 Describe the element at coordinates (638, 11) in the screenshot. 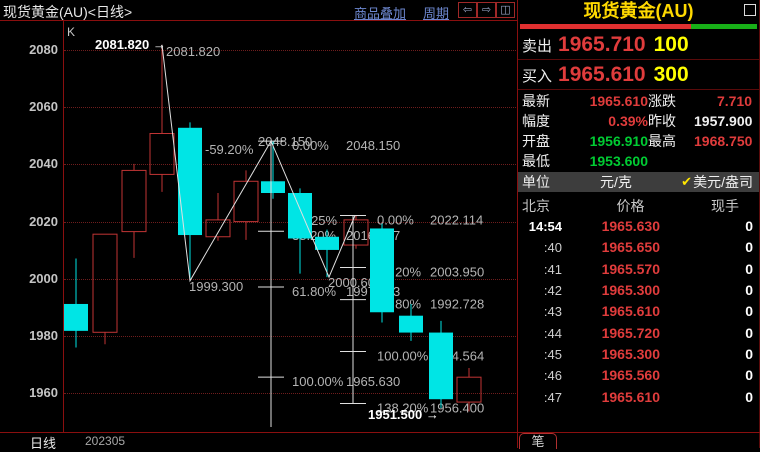

I see `instrument-title: 现货黄金(AU)` at that location.